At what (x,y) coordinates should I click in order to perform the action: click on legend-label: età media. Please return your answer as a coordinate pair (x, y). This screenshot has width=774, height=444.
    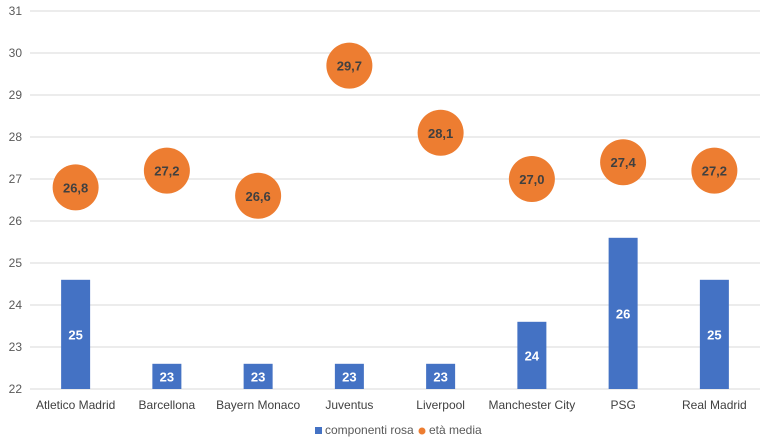
    Looking at the image, I should click on (455, 430).